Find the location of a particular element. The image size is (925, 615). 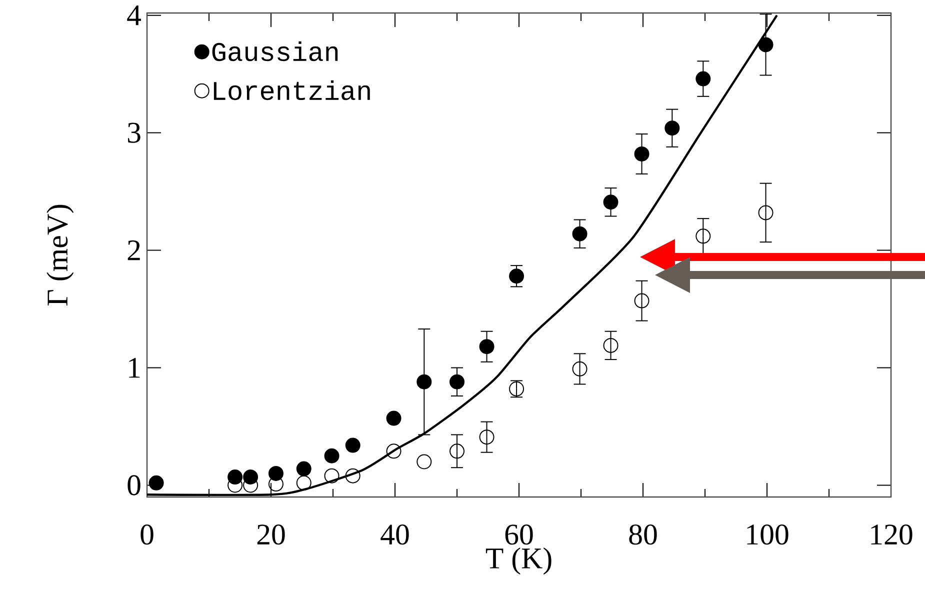

x-tick-label: 60 is located at coordinates (519, 534).